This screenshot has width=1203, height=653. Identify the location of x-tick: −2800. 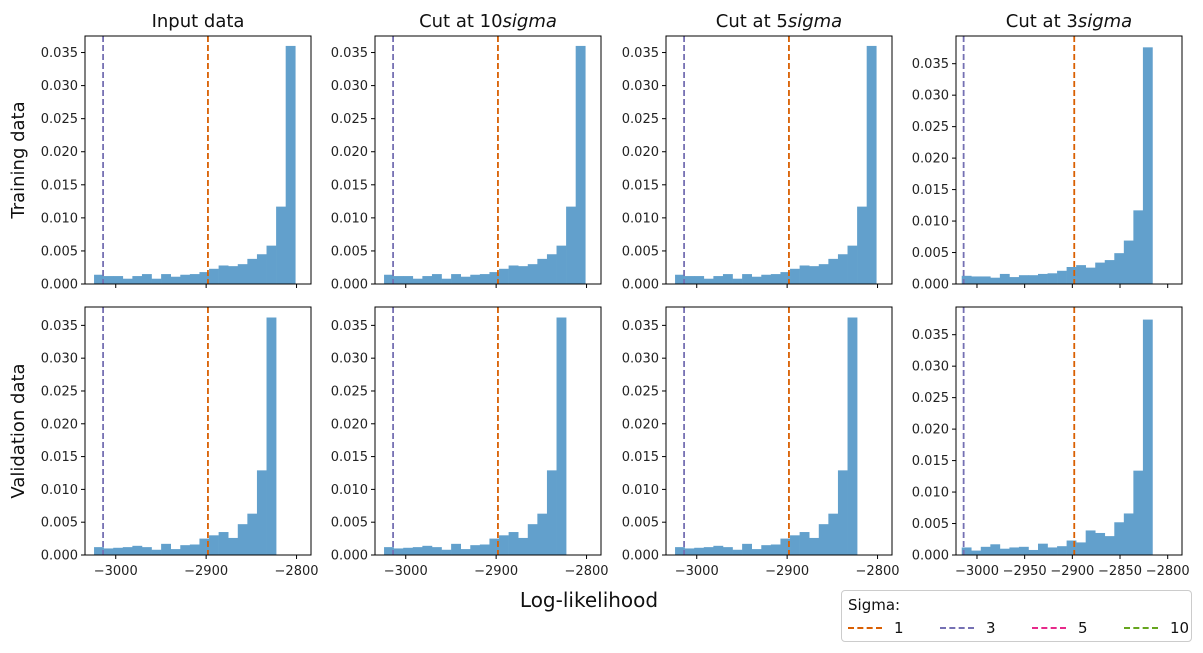
(587, 567).